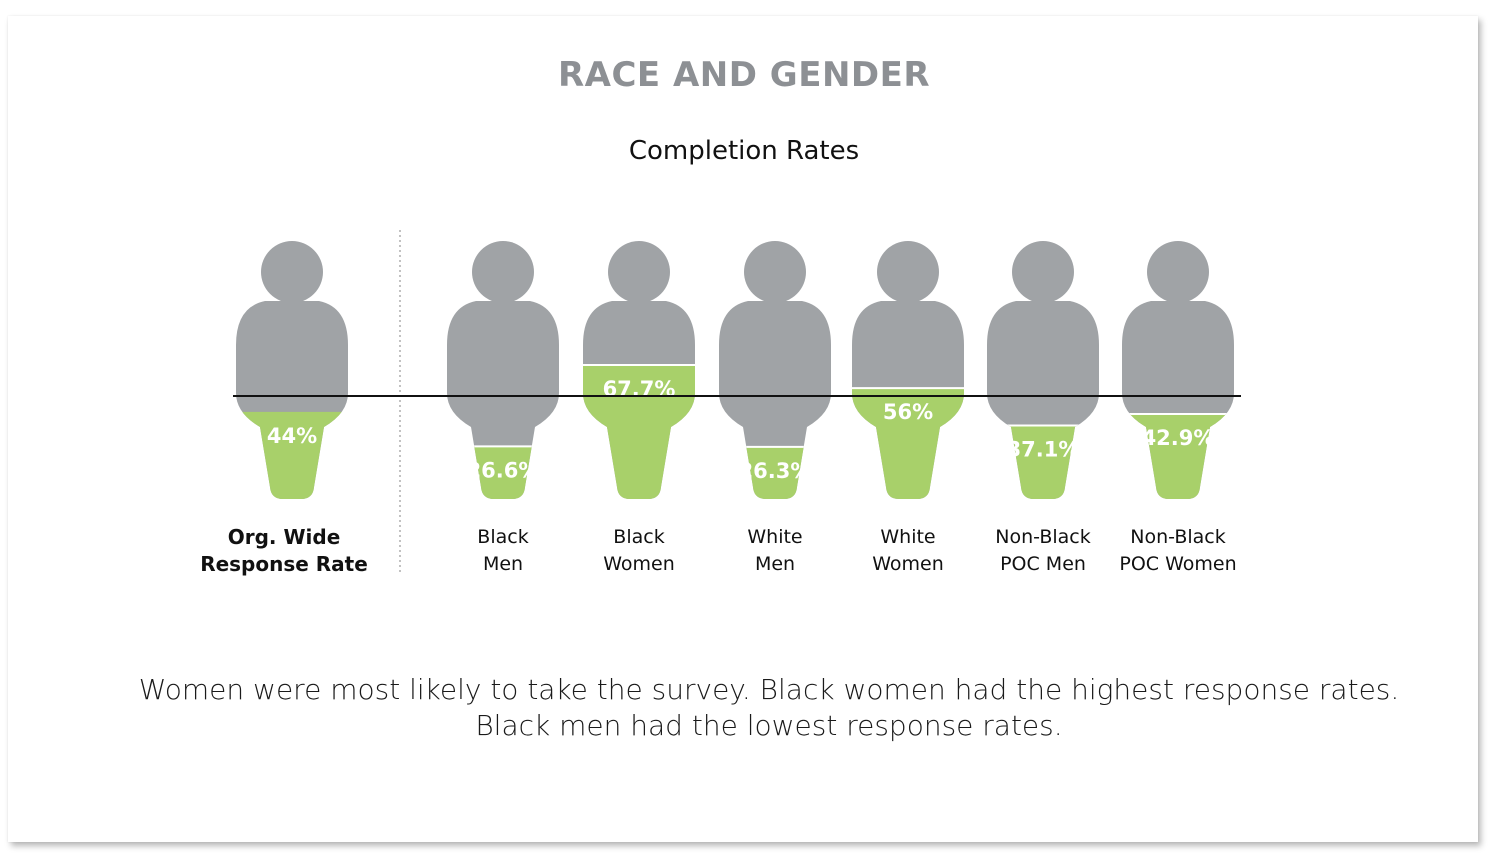 The height and width of the screenshot is (861, 1500). I want to click on category-label: Black Women, so click(639, 551).